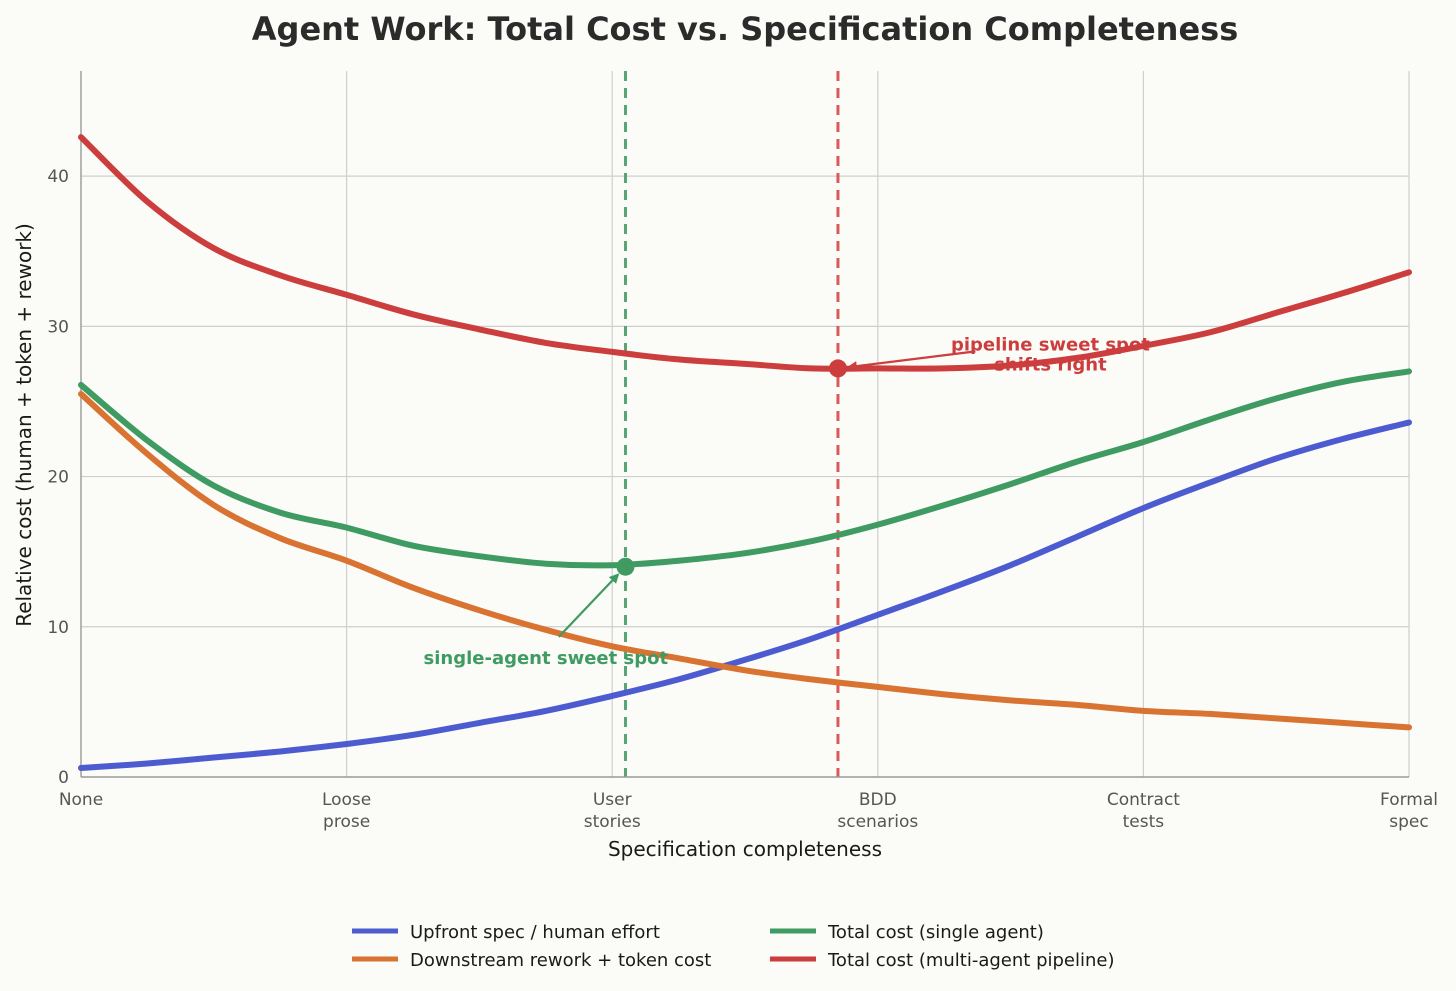  I want to click on y-tick-label-0: 0, so click(63, 778).